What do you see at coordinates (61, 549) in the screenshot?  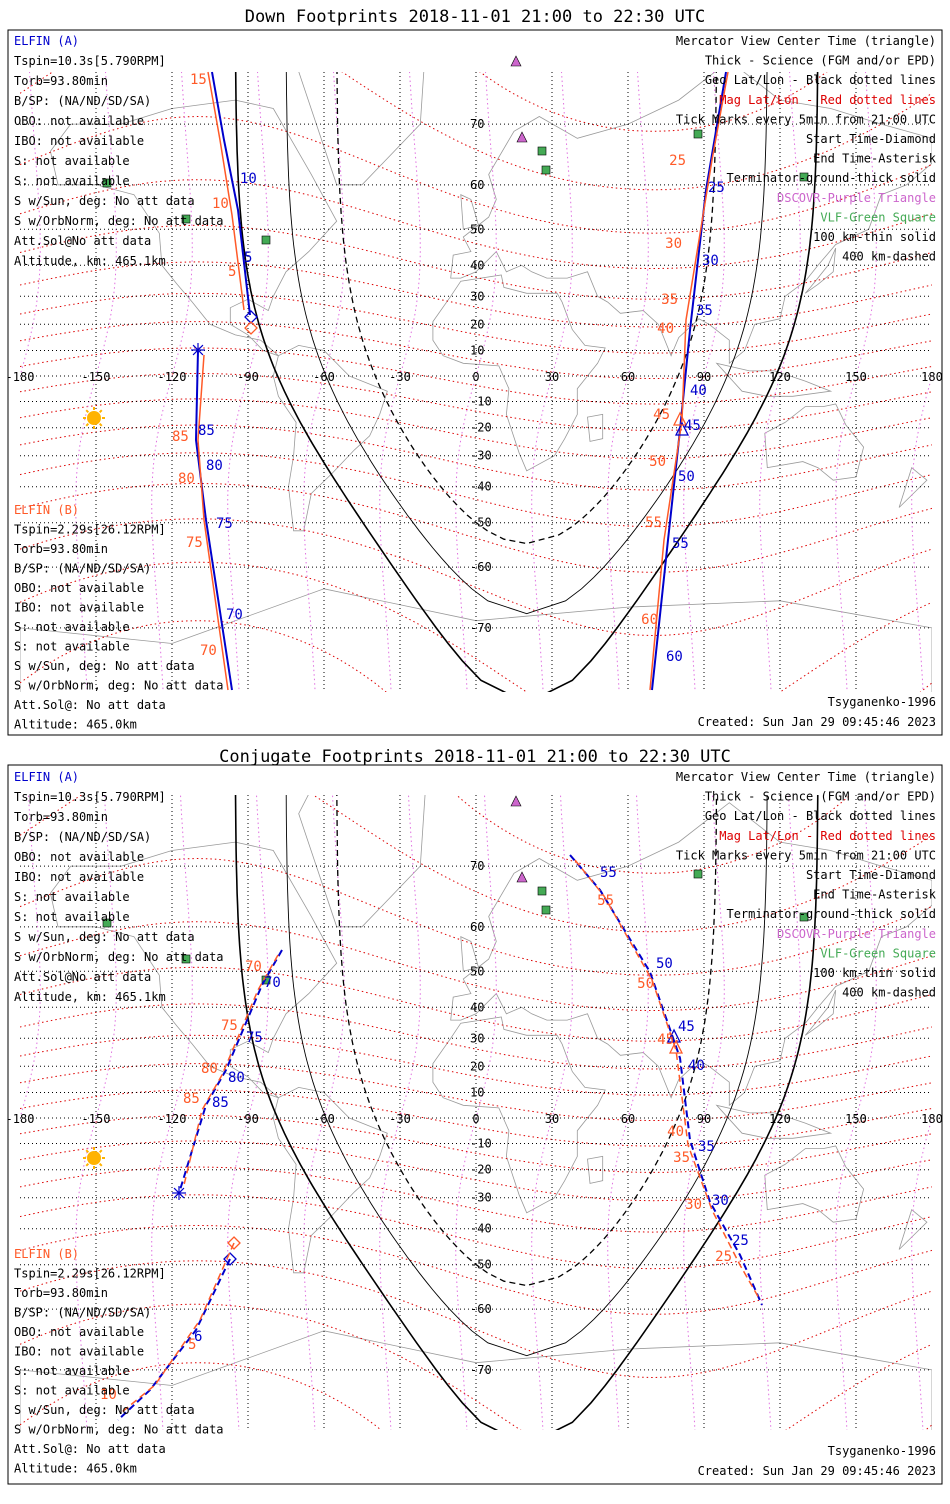 I see `elfin-b-info-line: Torb=93.80min` at bounding box center [61, 549].